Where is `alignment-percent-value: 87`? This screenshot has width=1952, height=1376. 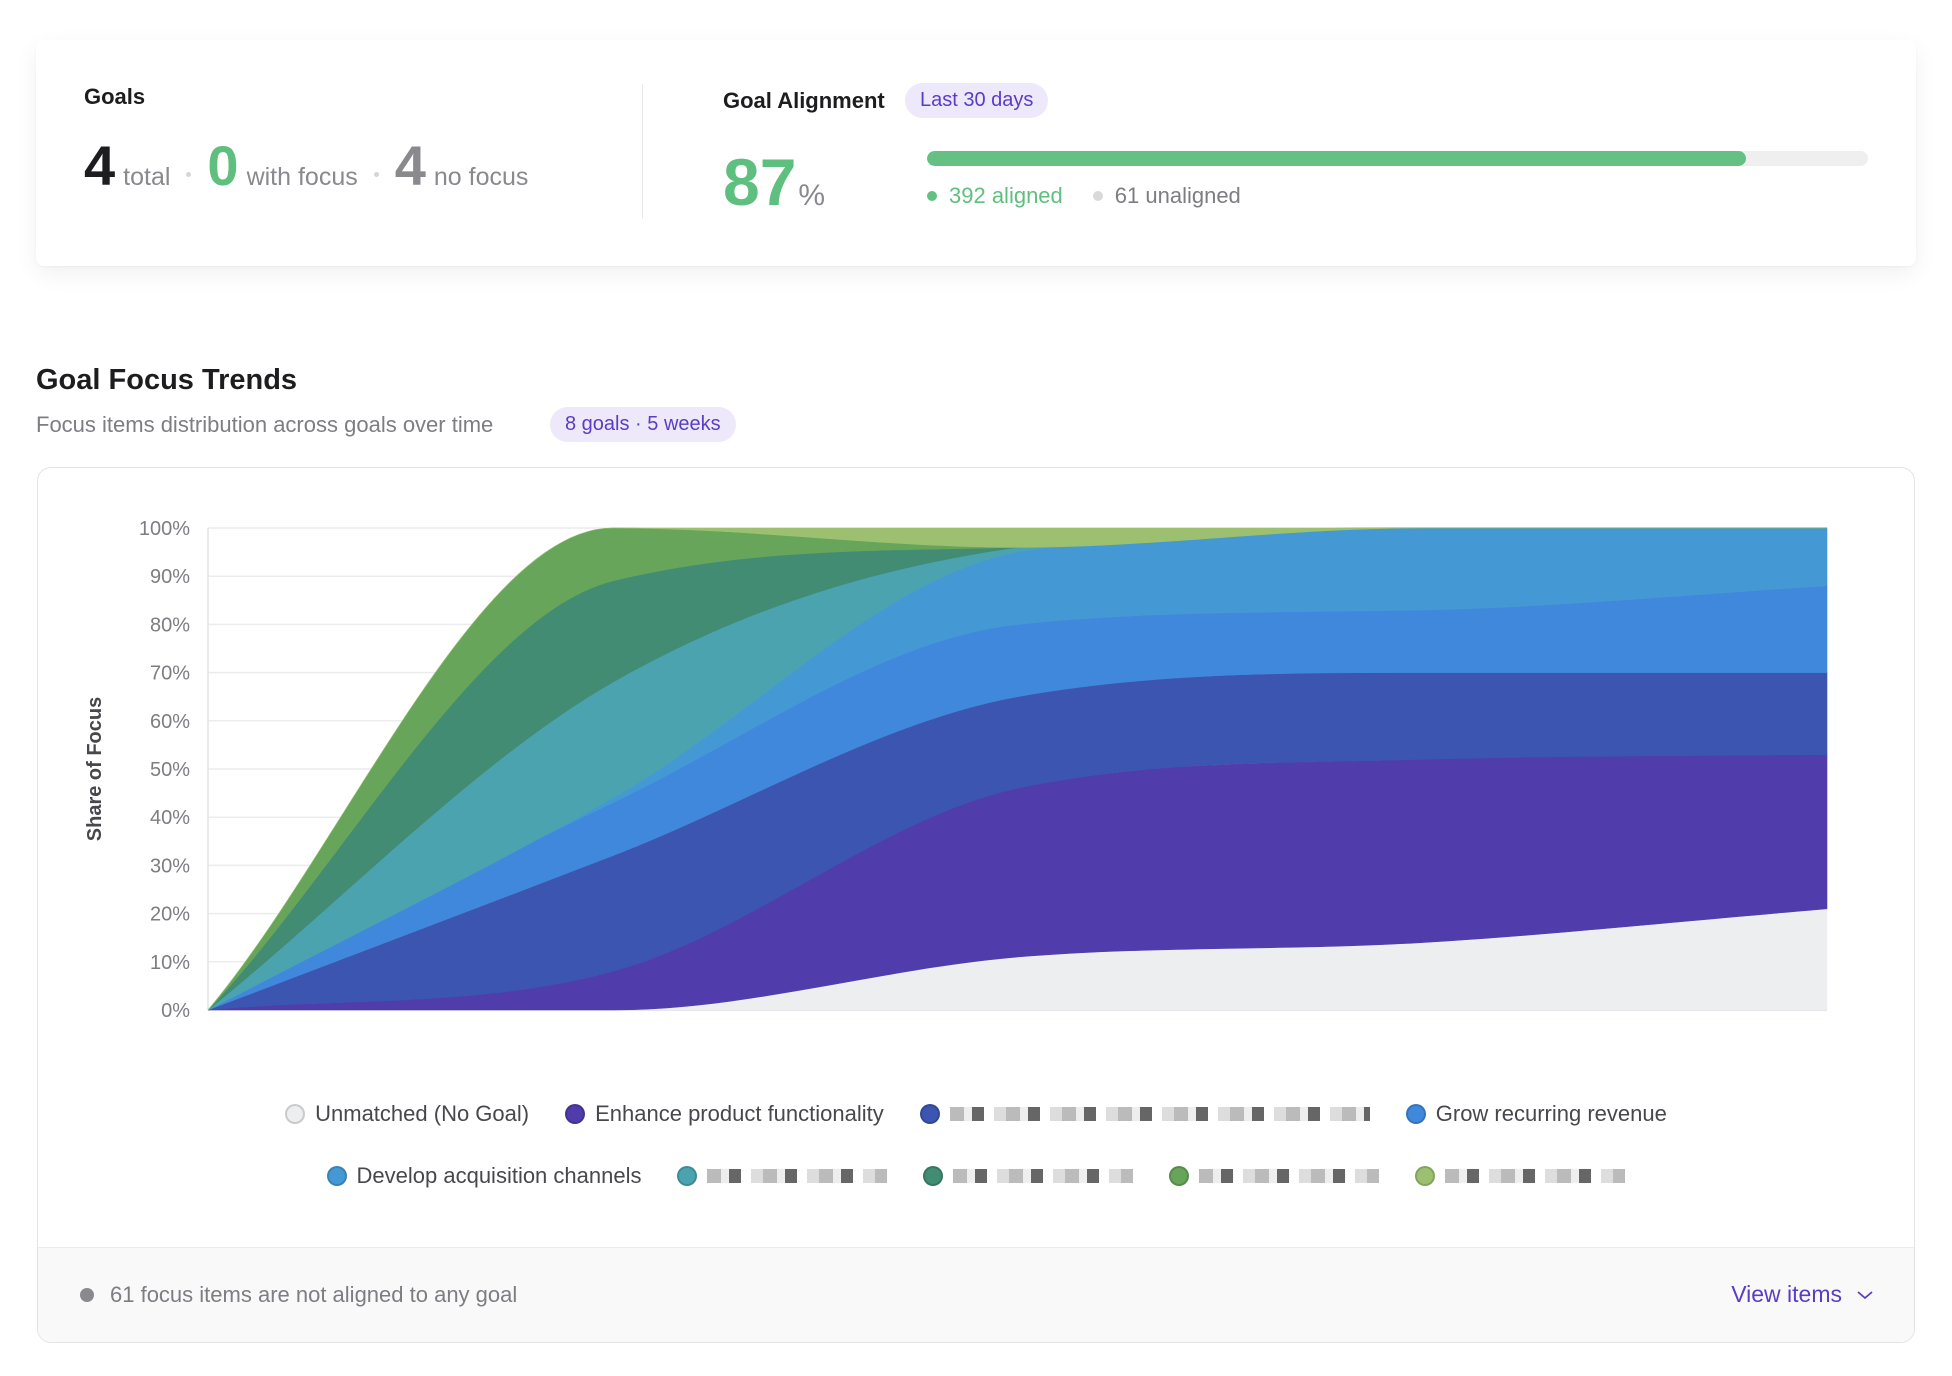
alignment-percent-value: 87 is located at coordinates (760, 182).